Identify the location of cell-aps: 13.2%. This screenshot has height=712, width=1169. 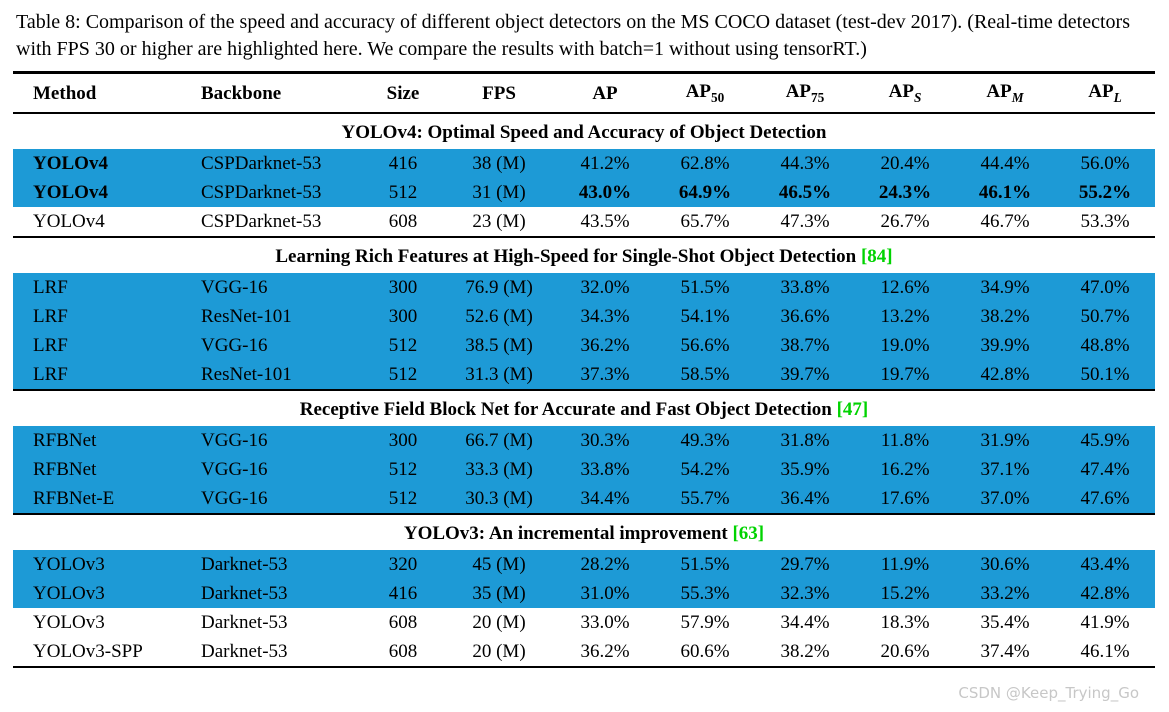
(905, 316).